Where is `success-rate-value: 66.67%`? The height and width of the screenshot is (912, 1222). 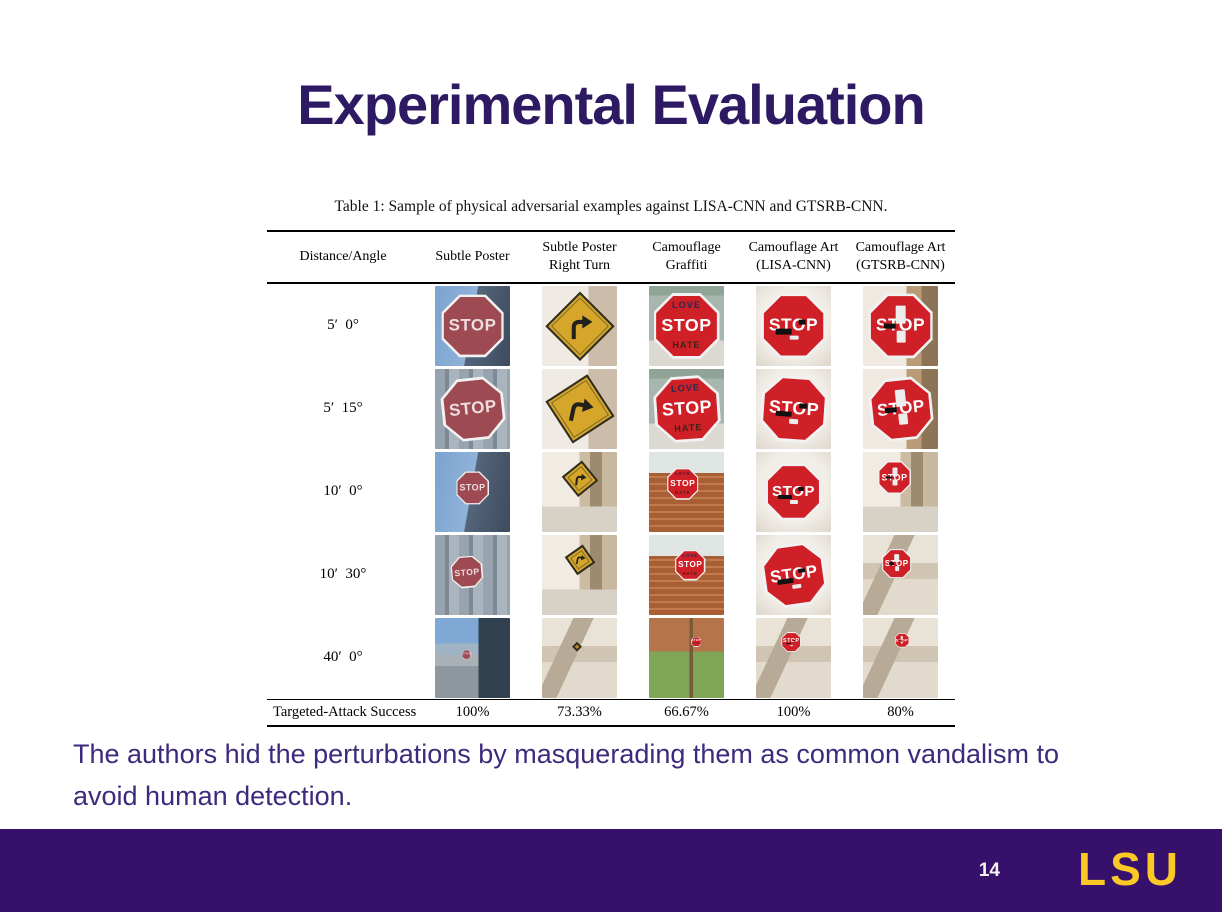
success-rate-value: 66.67% is located at coordinates (686, 712).